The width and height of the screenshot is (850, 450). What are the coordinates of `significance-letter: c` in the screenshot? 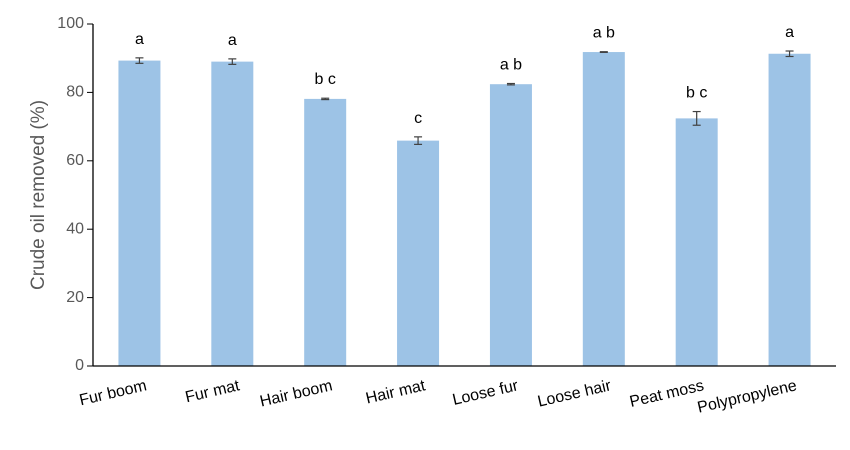 It's located at (418, 118).